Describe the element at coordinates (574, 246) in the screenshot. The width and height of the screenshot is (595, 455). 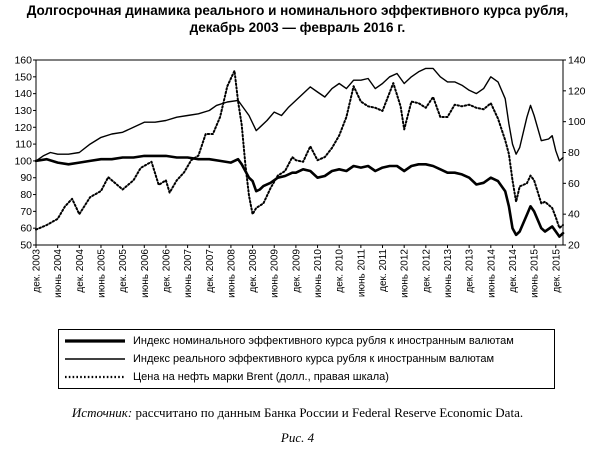
I see `y-right-tick-label: 20` at that location.